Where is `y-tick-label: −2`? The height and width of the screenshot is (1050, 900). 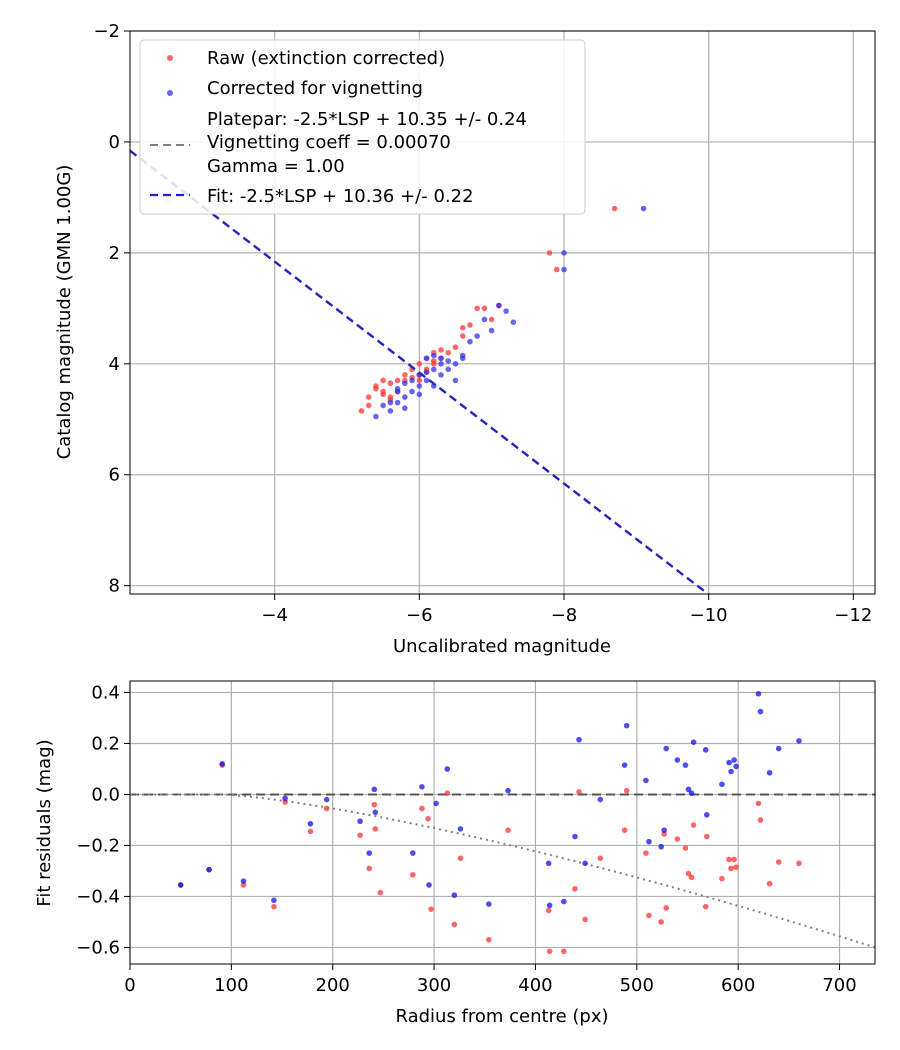 y-tick-label: −2 is located at coordinates (106, 31).